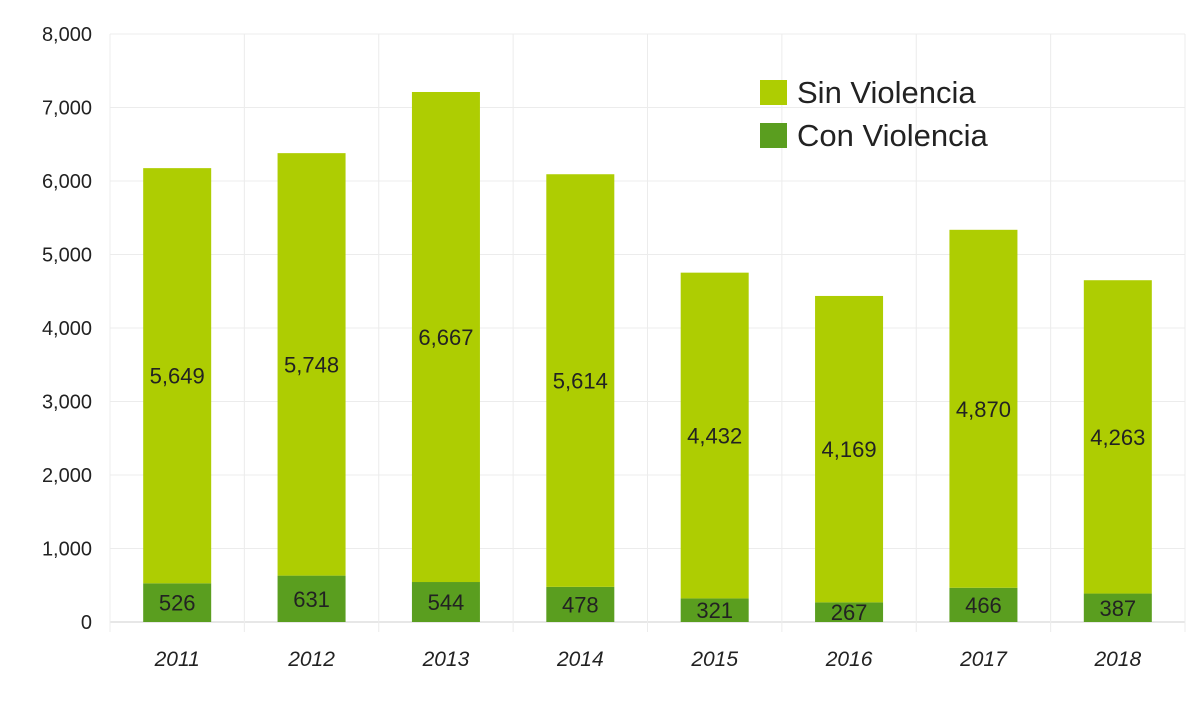  What do you see at coordinates (983, 659) in the screenshot?
I see `x-tick-label: 2017` at bounding box center [983, 659].